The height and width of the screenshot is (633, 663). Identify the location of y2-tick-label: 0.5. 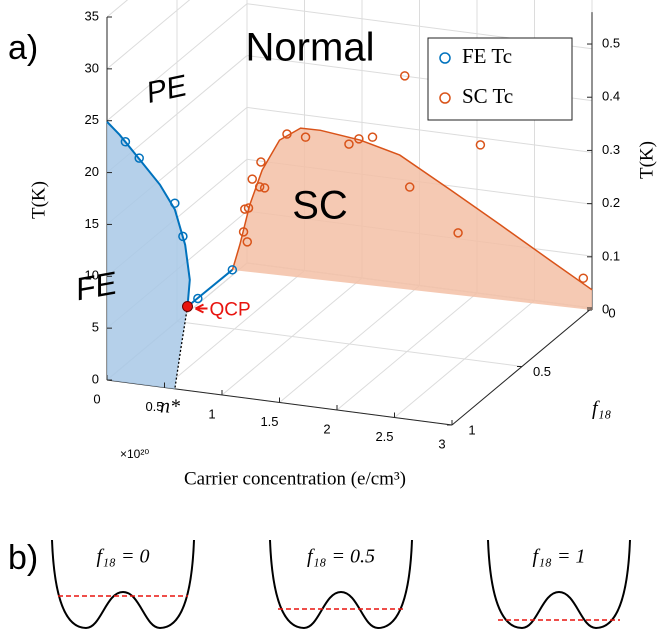
(611, 42).